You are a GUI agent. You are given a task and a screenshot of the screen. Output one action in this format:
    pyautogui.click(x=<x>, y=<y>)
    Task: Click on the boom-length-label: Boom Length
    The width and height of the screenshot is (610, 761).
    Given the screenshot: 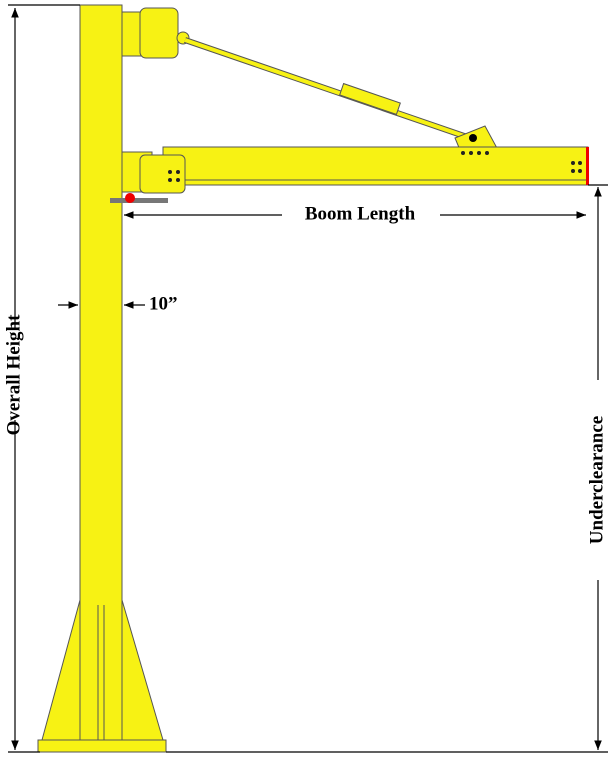 What is the action you would take?
    pyautogui.click(x=360, y=213)
    